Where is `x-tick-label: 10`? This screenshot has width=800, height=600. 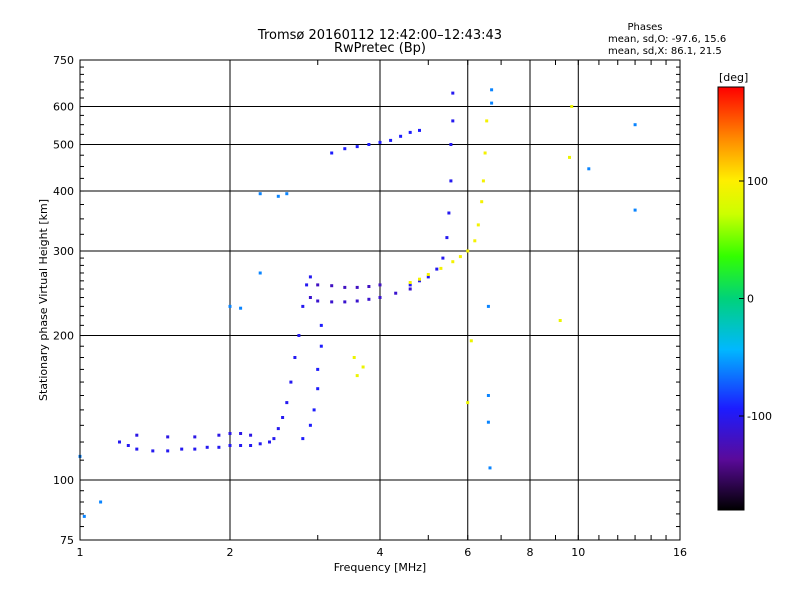
x-tick-label: 10 is located at coordinates (578, 552).